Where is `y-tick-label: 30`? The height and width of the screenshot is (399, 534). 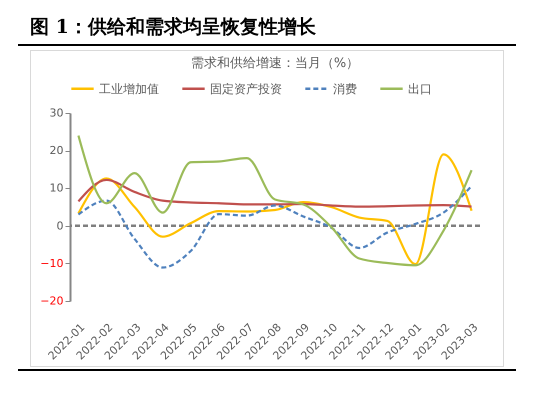
y-tick-label: 30 is located at coordinates (57, 113).